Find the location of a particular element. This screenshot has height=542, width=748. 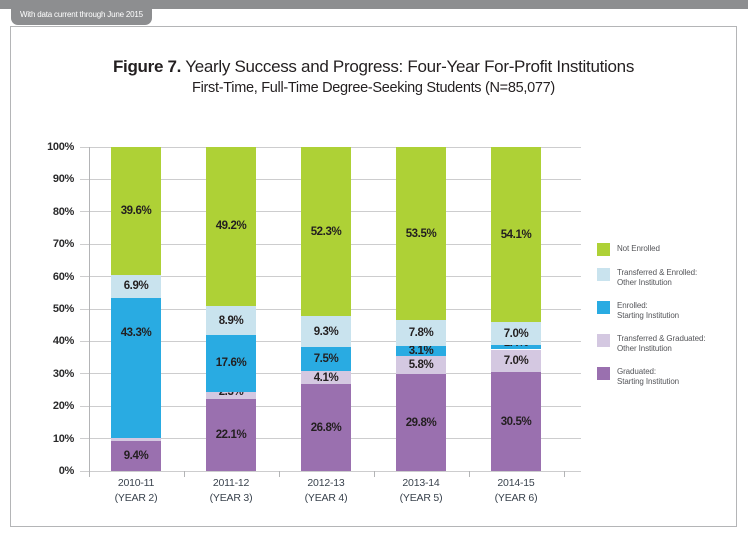

bar-segment-value-label: 49.2% is located at coordinates (231, 226).